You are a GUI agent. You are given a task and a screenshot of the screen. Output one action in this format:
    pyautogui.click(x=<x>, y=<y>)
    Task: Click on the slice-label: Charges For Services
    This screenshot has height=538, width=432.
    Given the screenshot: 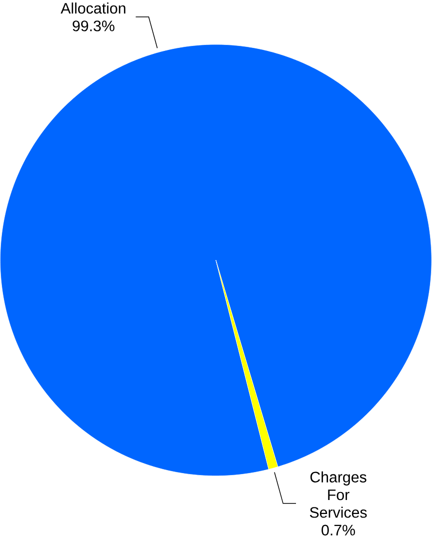 What is the action you would take?
    pyautogui.click(x=338, y=494)
    